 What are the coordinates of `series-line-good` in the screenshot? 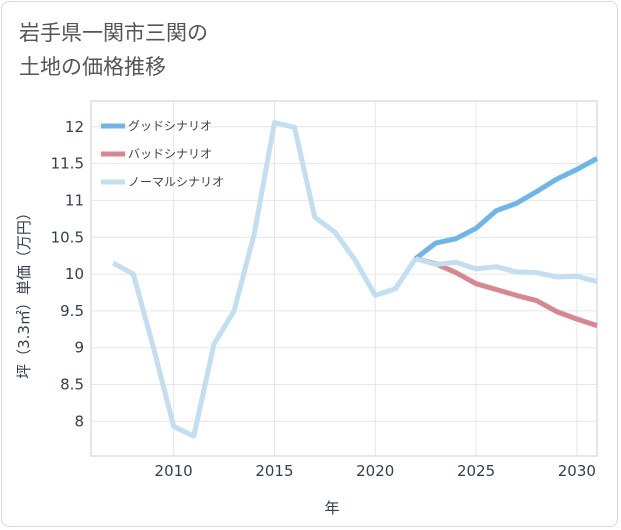 It's located at (506, 208).